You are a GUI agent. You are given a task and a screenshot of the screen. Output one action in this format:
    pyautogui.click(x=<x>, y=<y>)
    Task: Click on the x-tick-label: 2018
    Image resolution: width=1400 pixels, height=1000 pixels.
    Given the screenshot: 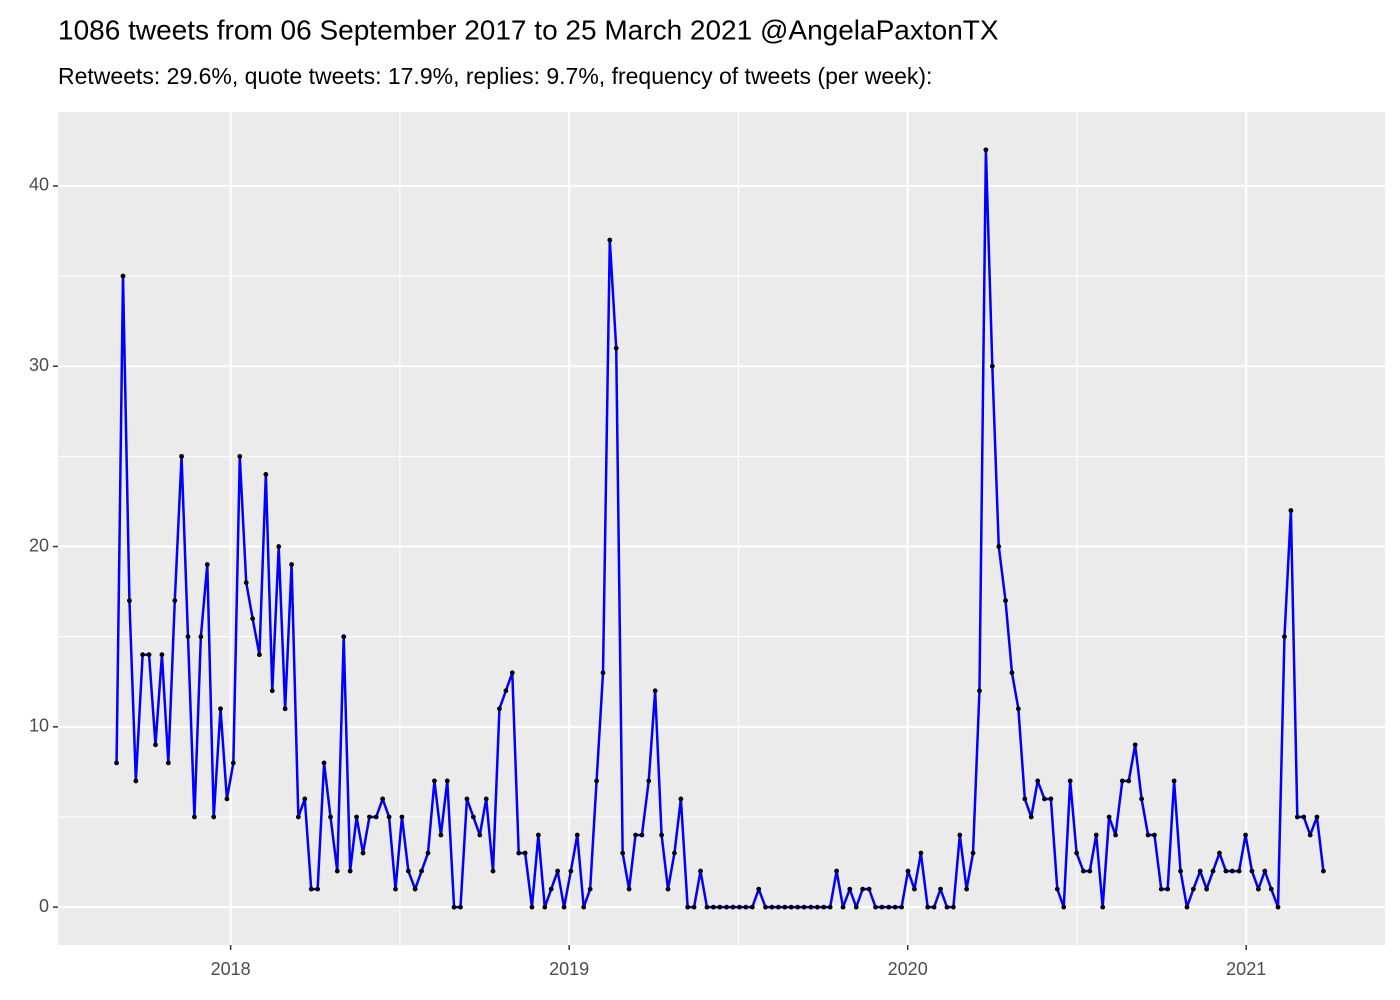 What is the action you would take?
    pyautogui.click(x=231, y=969)
    